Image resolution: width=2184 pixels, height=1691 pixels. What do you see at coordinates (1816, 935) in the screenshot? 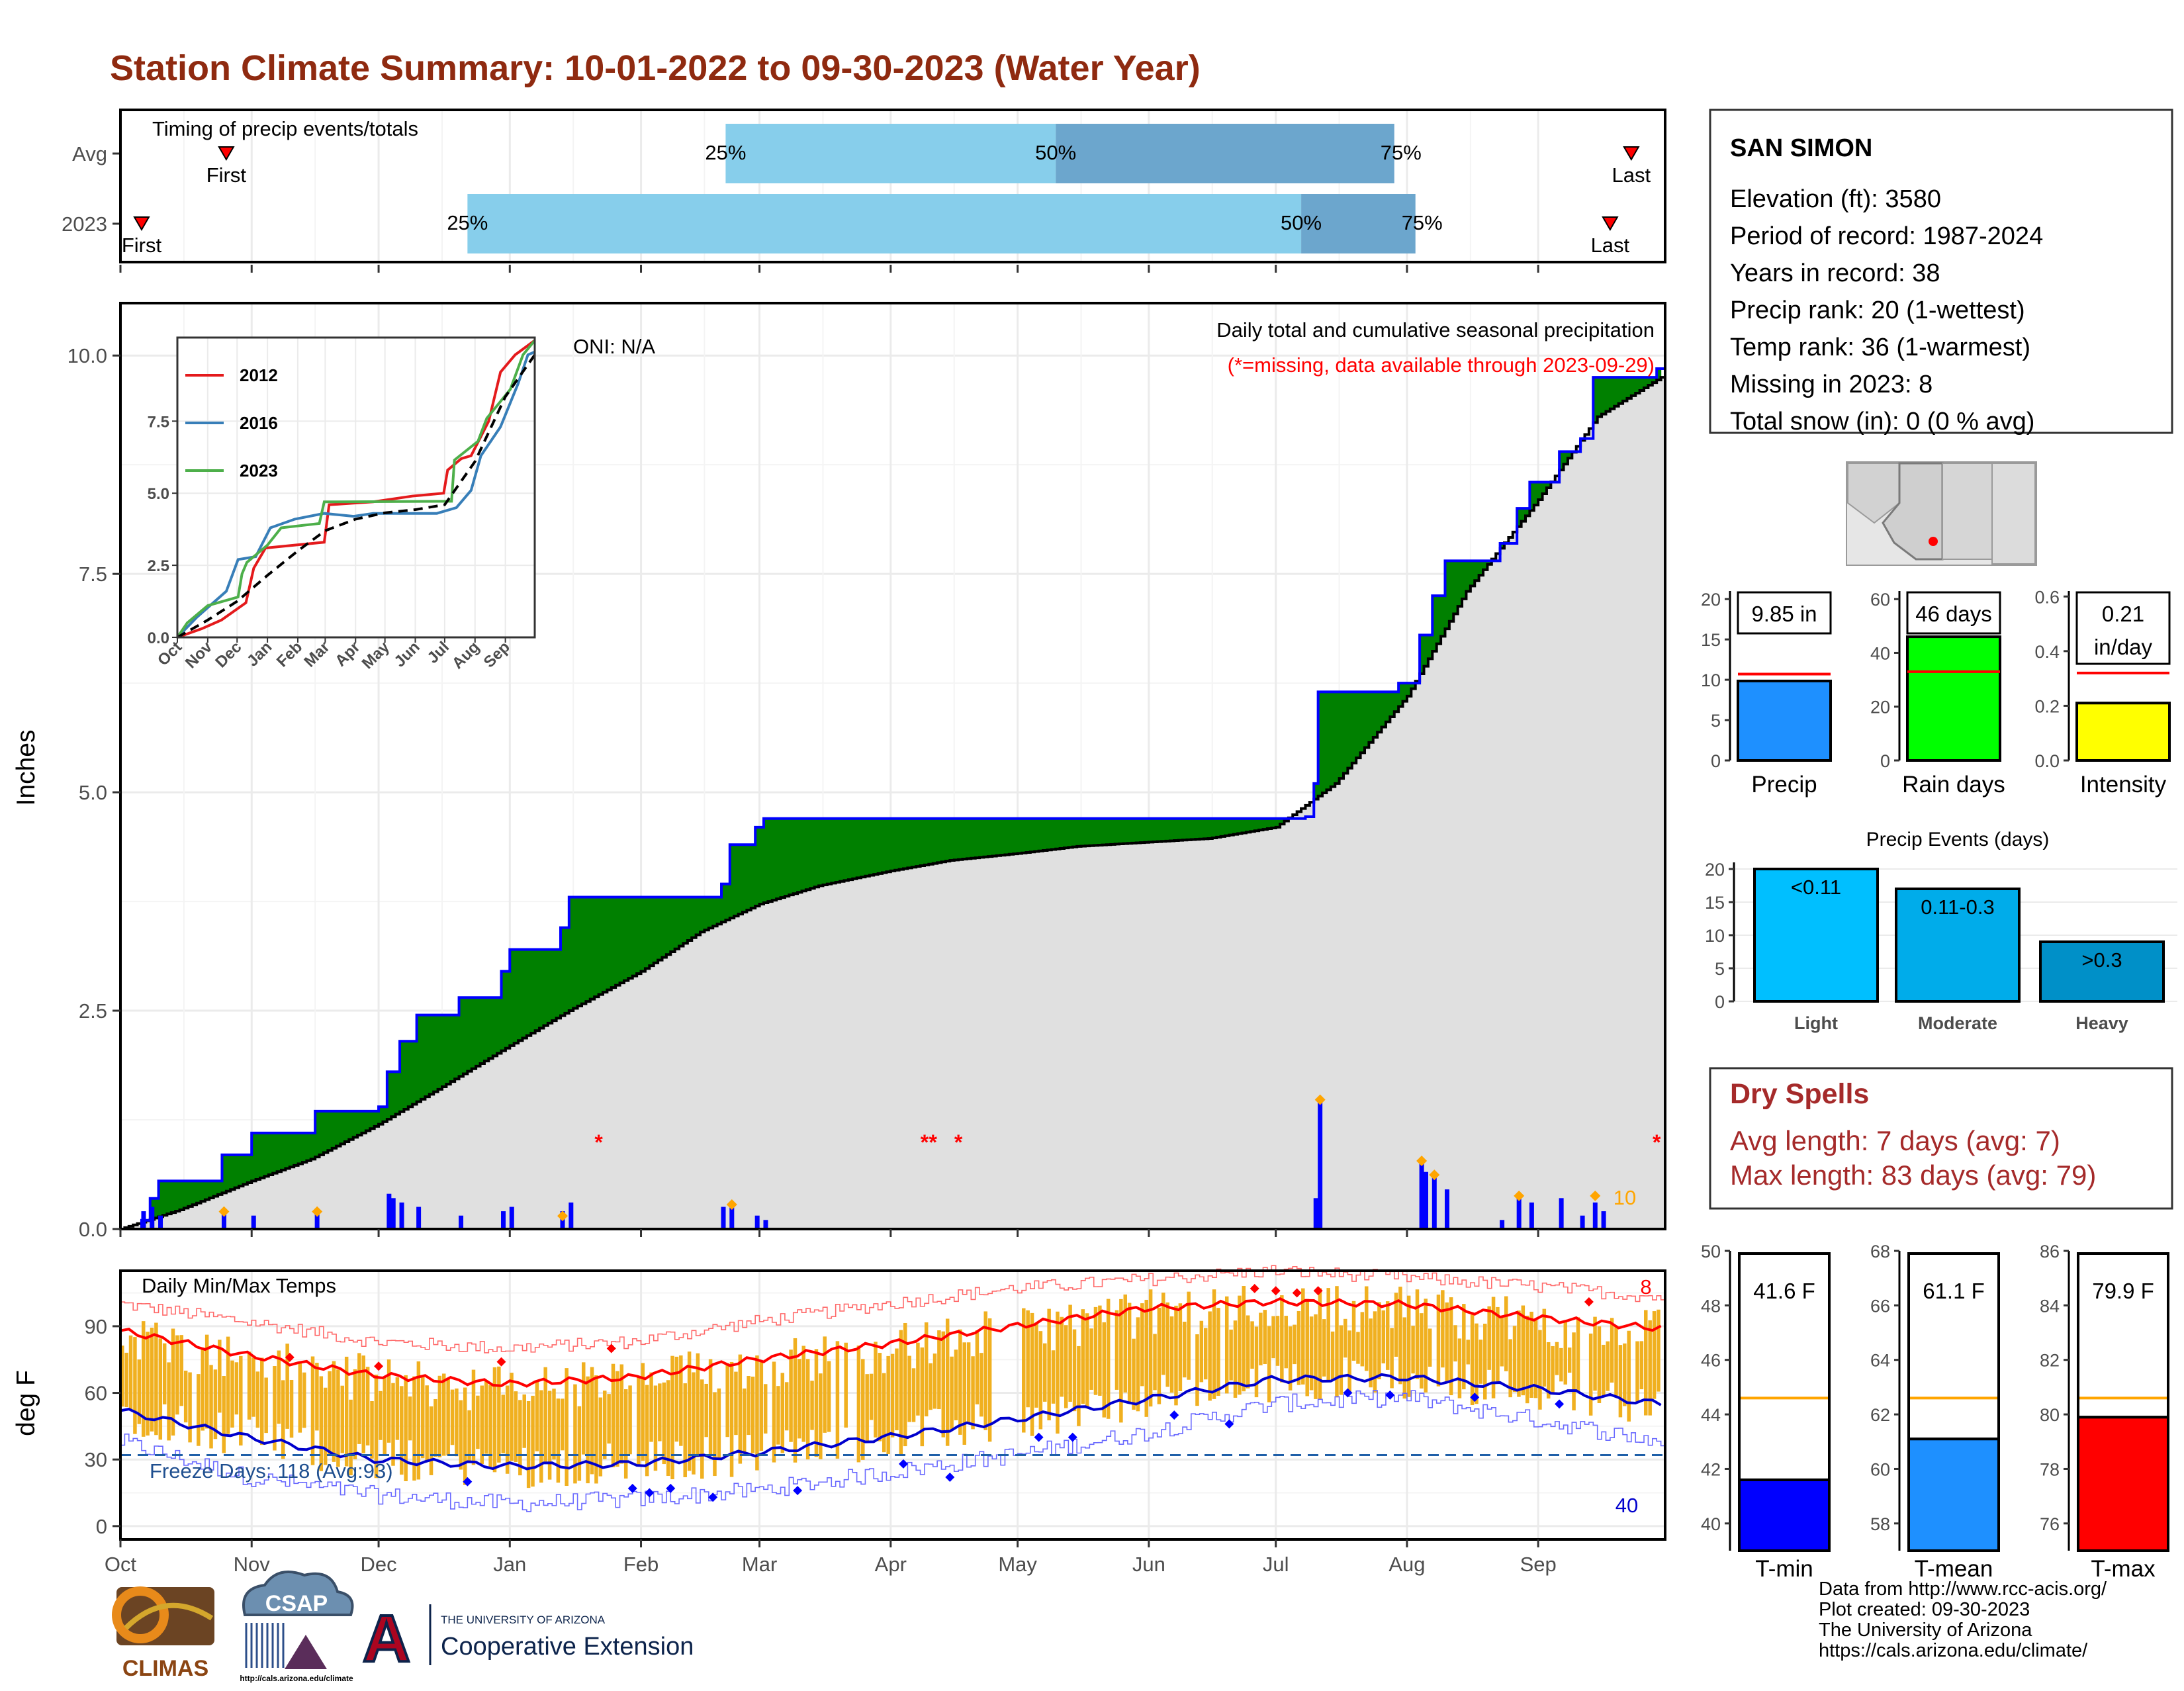
I see `precip-events-bar` at bounding box center [1816, 935].